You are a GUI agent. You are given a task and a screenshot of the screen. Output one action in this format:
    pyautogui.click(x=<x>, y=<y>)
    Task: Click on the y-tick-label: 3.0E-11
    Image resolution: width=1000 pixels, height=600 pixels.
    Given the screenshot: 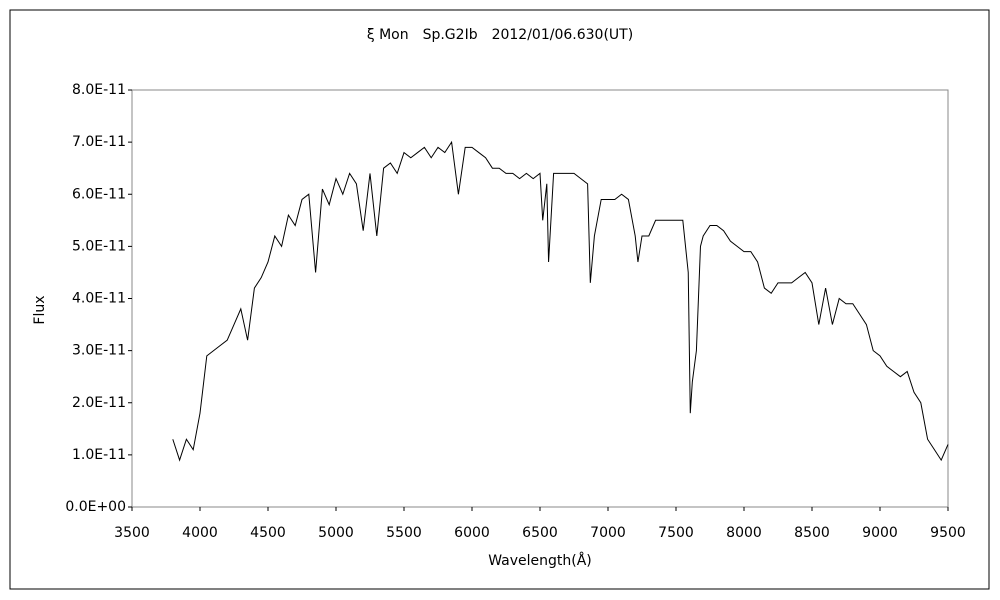 What is the action you would take?
    pyautogui.click(x=99, y=351)
    